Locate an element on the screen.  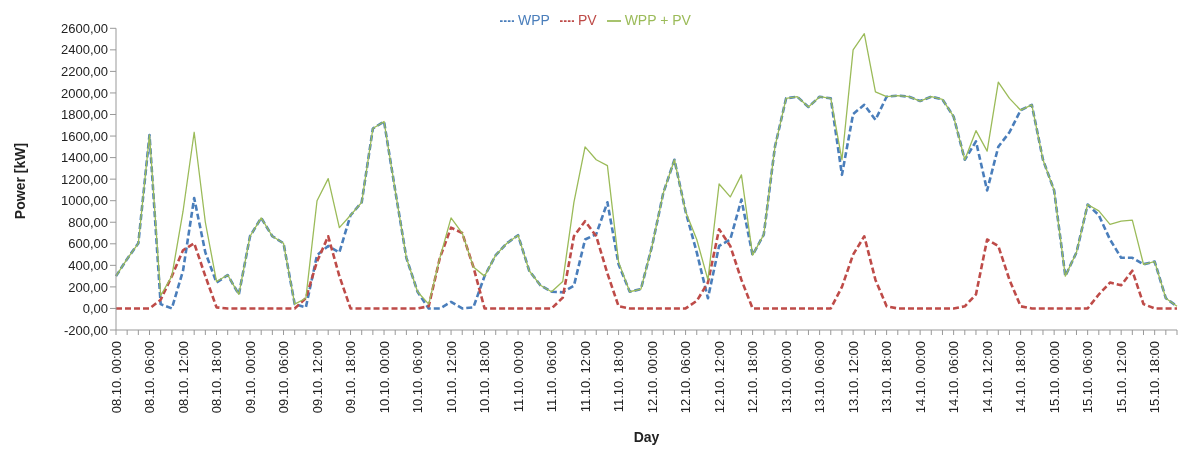
x-tick-label: 14.10. 12:00 is located at coordinates (987, 377).